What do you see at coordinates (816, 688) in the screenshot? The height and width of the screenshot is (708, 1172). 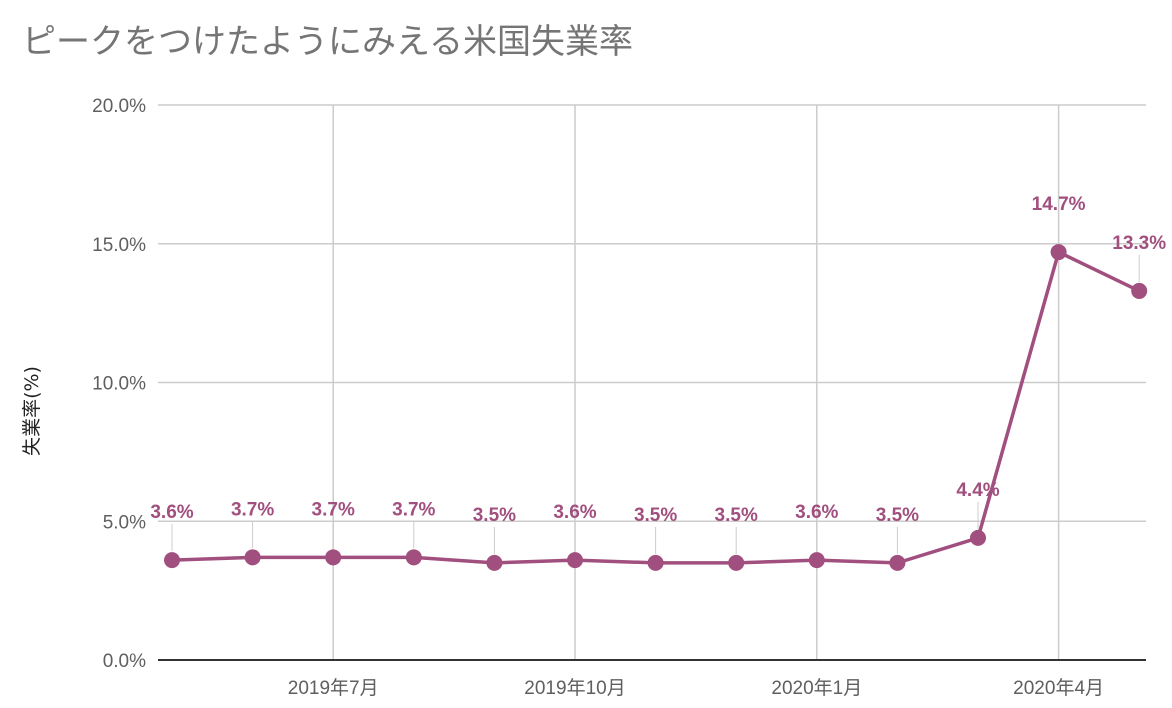 I see `x-tick-label: 2020年1月` at bounding box center [816, 688].